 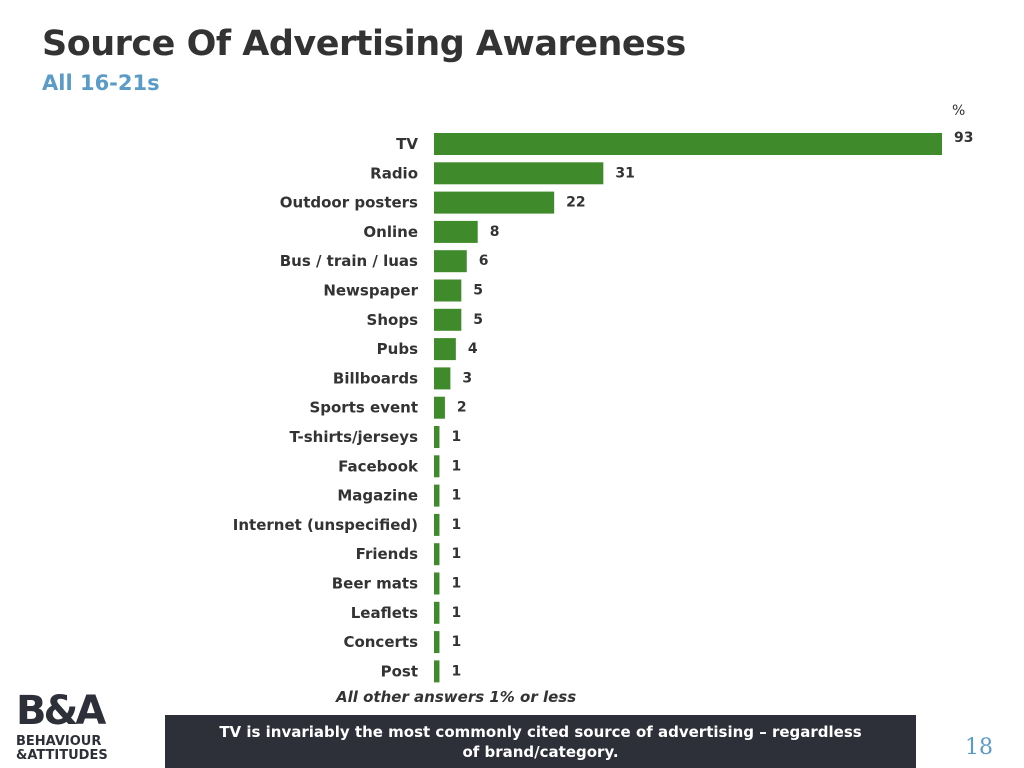 I want to click on category-label: Internet (unspecified), so click(x=325, y=525).